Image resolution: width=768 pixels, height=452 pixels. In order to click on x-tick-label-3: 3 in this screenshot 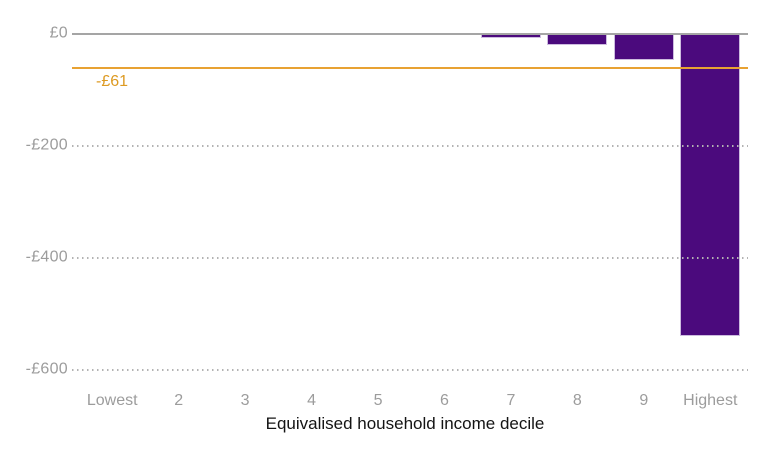, I will do `click(245, 400)`.